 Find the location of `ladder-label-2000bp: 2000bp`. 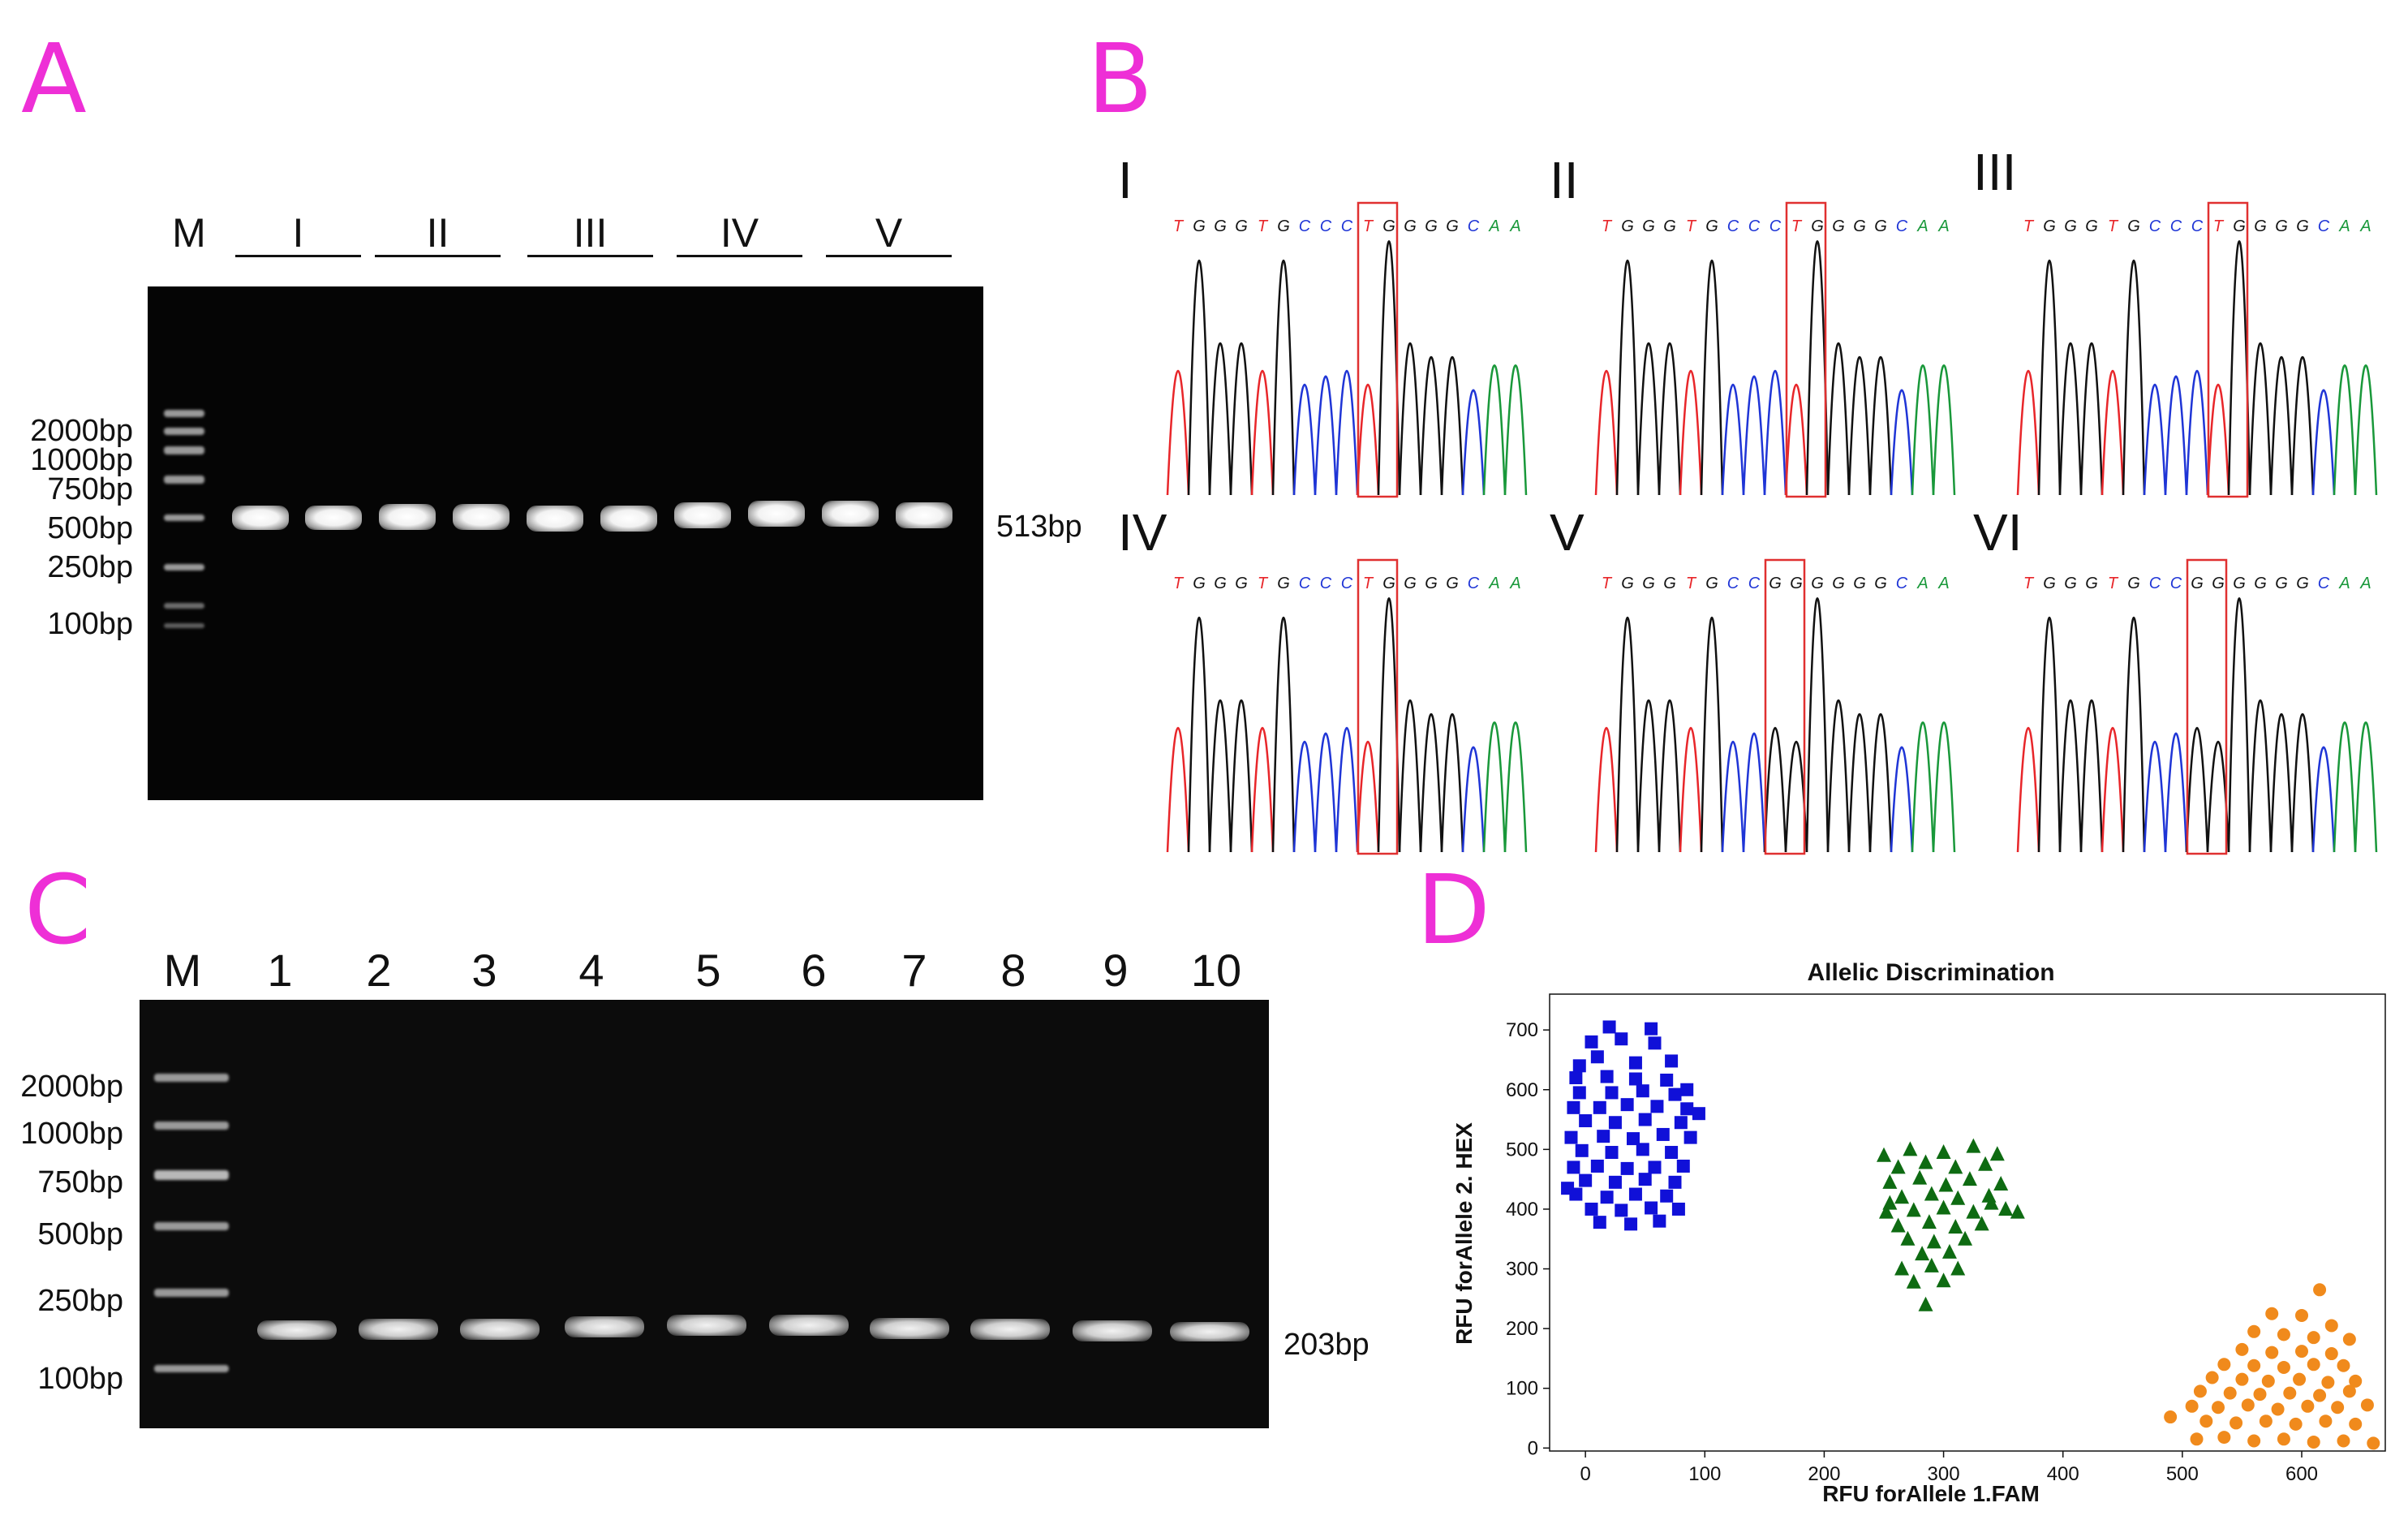

ladder-label-2000bp: 2000bp is located at coordinates (81, 431).